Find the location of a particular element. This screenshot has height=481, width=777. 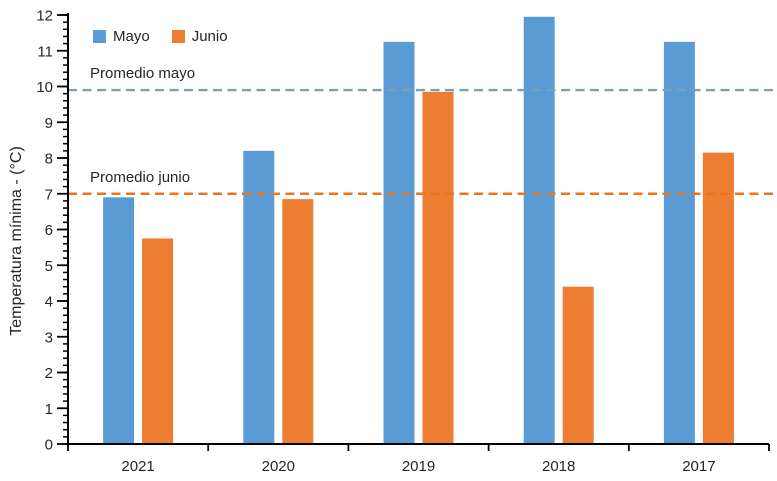

bar-mayo-2021 is located at coordinates (119, 320).